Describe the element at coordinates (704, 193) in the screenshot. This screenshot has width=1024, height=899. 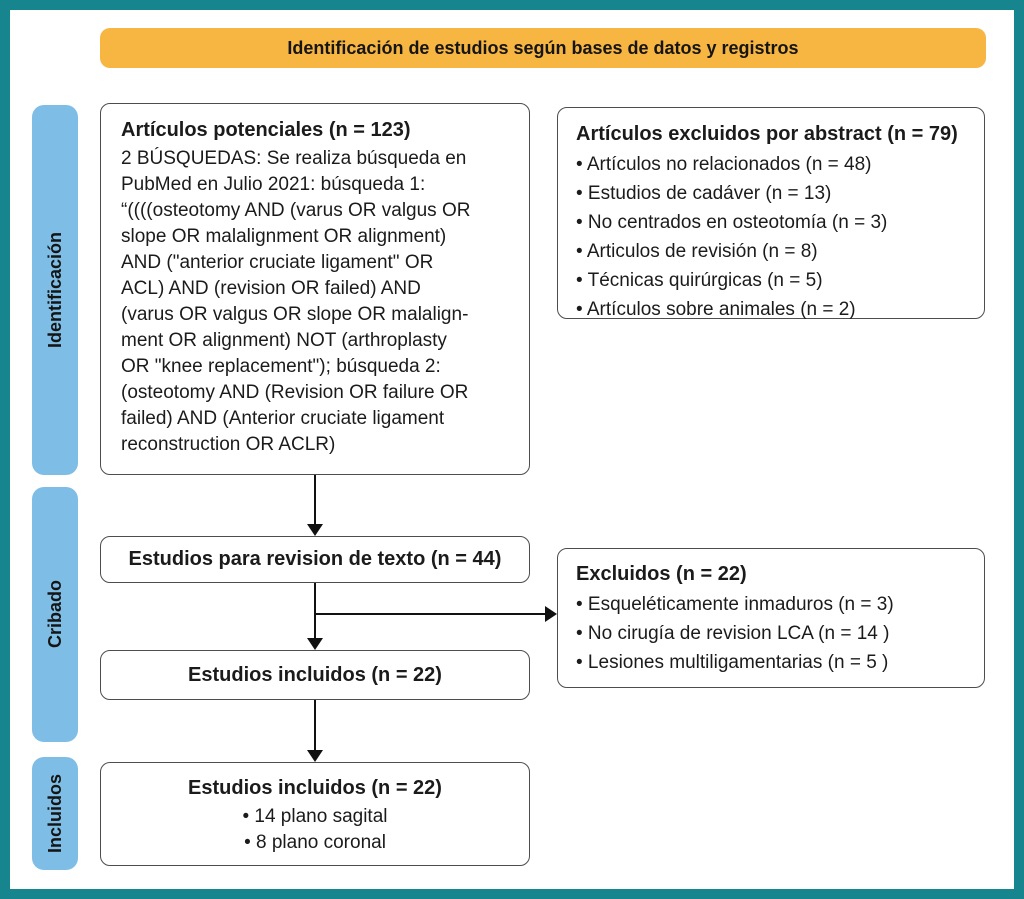
I see `bullet-item: • Estudios de cadáver (n = 13)` at that location.